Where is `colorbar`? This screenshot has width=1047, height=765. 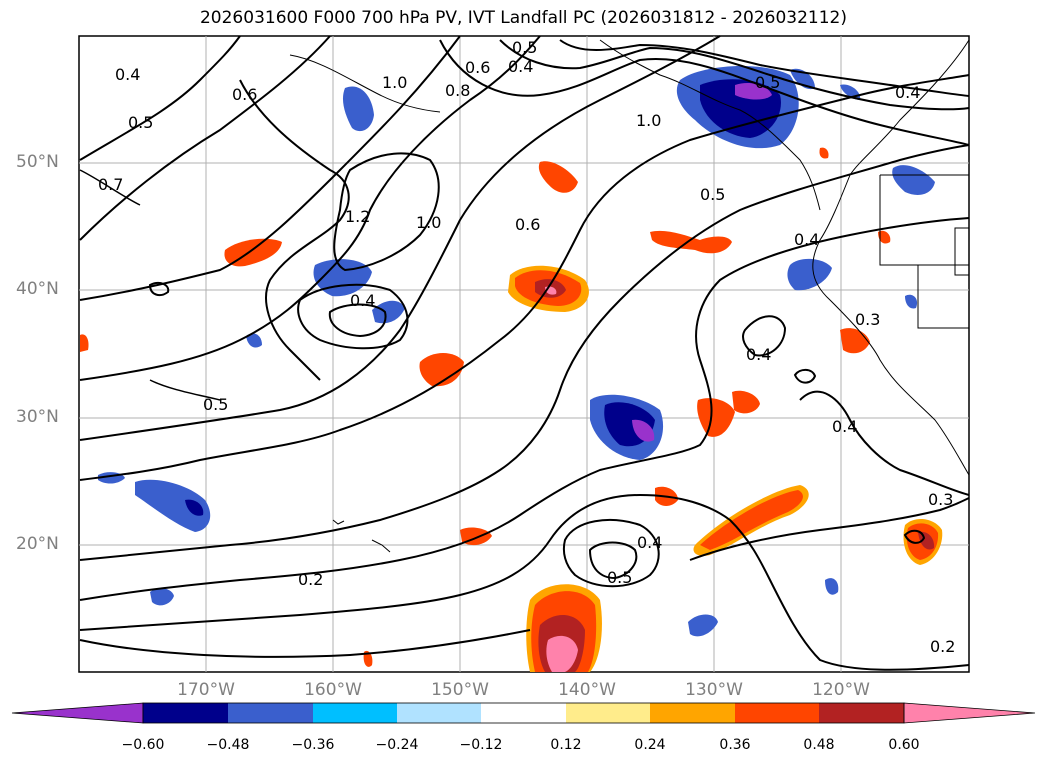 colorbar is located at coordinates (523, 713).